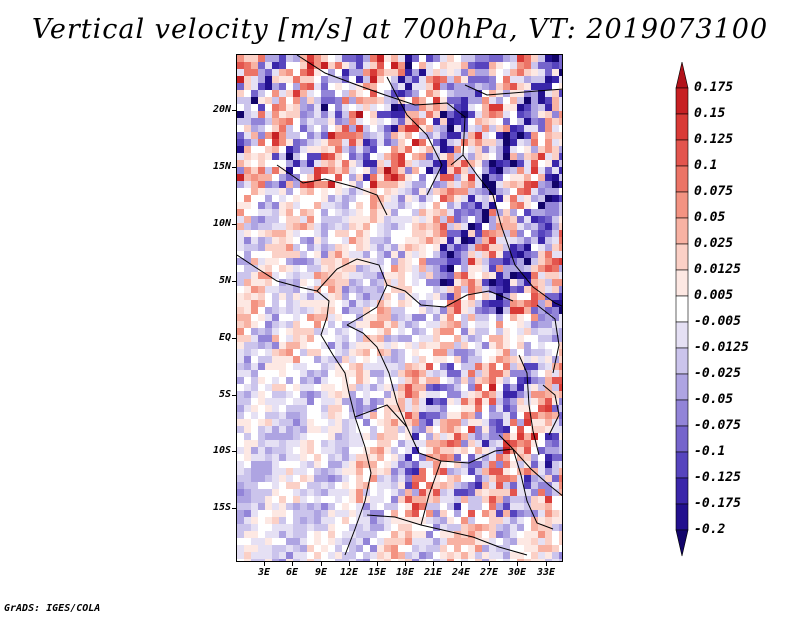  What do you see at coordinates (433, 572) in the screenshot?
I see `lon-label-21e: 21E` at bounding box center [433, 572].